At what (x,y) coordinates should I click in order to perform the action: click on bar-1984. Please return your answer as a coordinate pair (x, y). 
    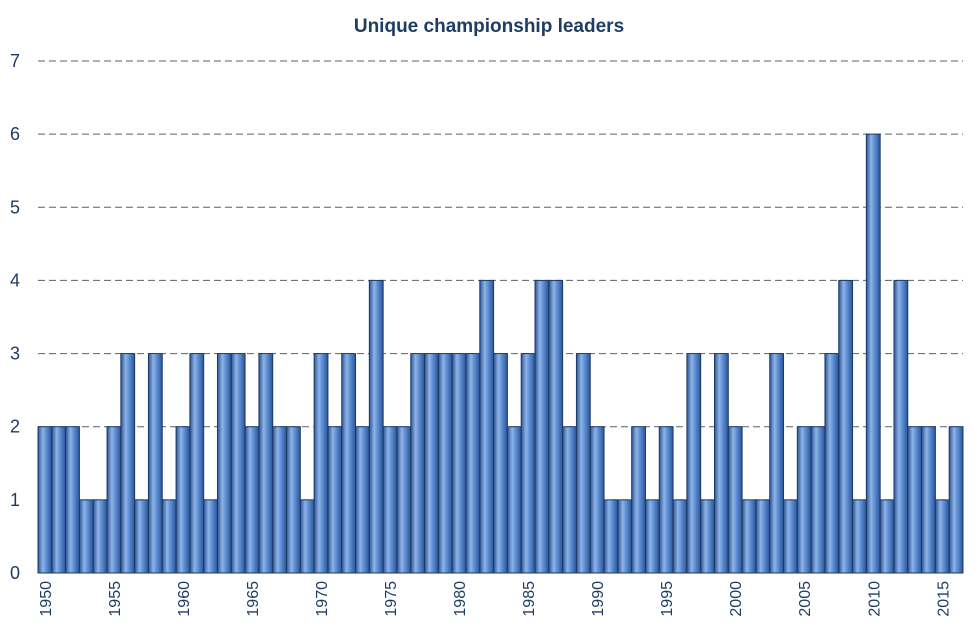
    Looking at the image, I should click on (514, 500).